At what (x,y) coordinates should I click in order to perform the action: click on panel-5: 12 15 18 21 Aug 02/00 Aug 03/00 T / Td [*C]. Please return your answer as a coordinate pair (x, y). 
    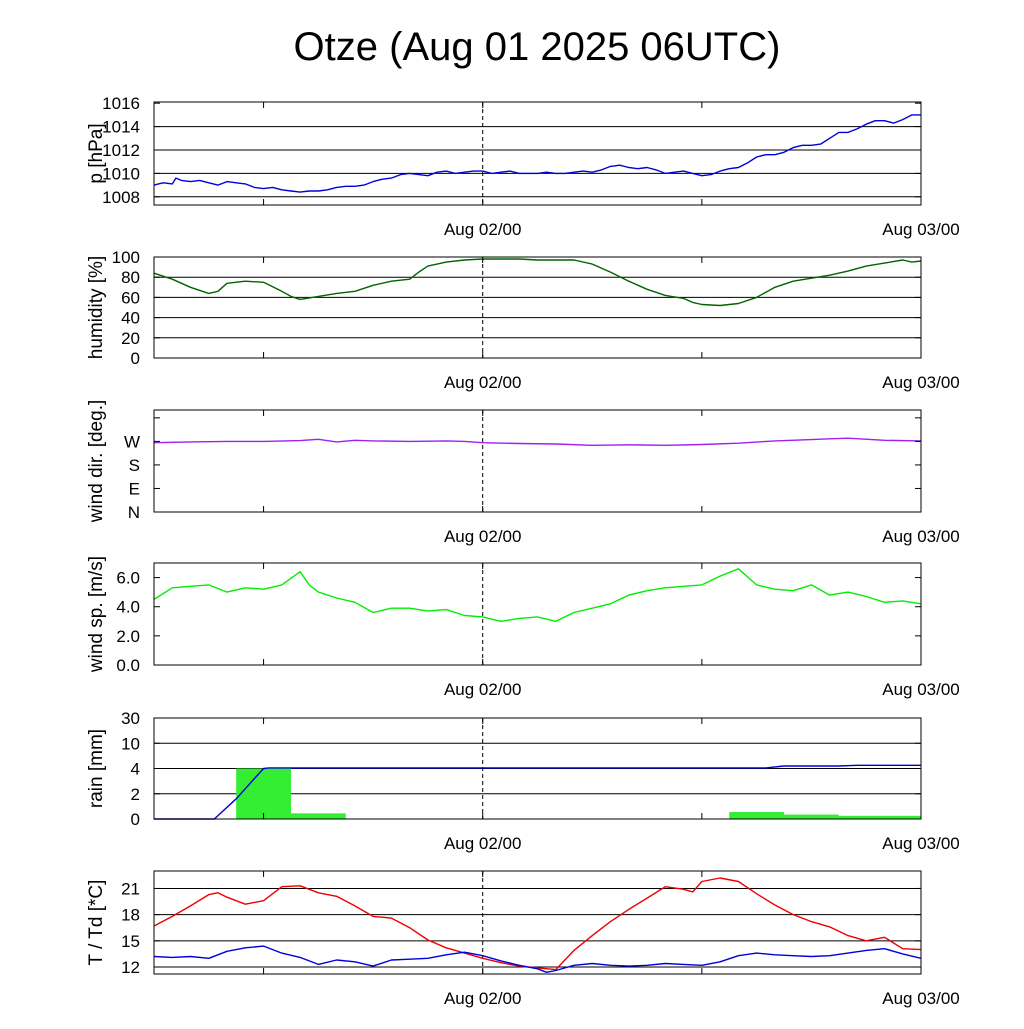
    Looking at the image, I should click on (523, 939).